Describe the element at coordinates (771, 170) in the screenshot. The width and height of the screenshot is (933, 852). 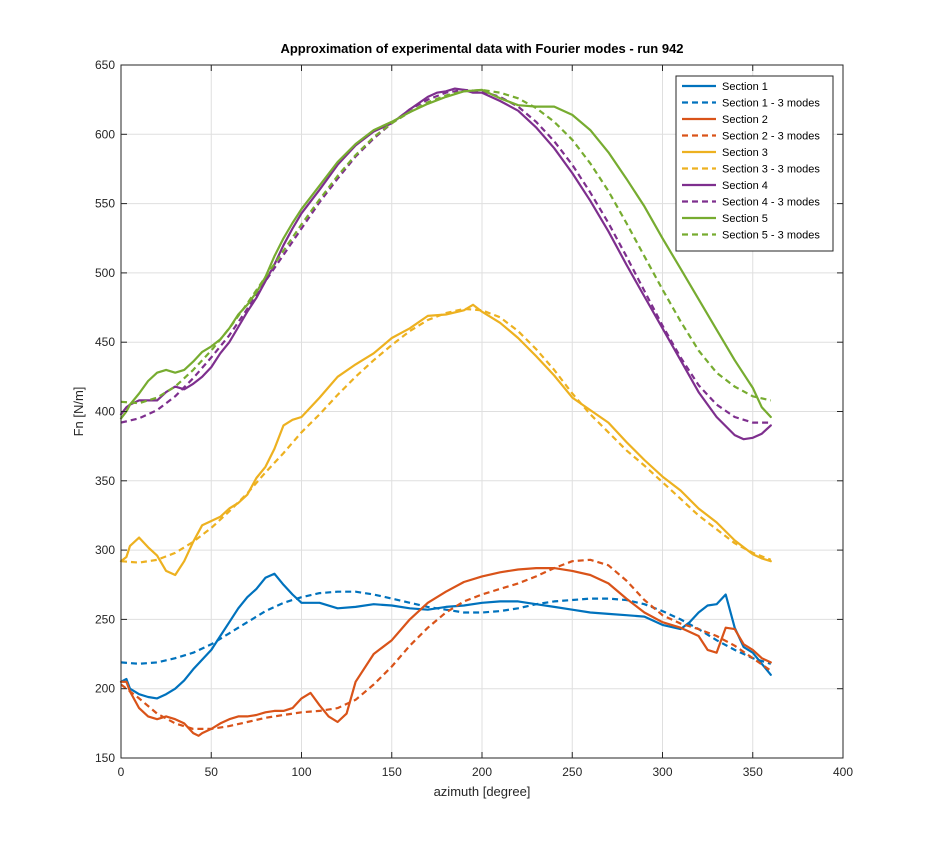
I see `legend-entry: Section 3 - 3 modes` at that location.